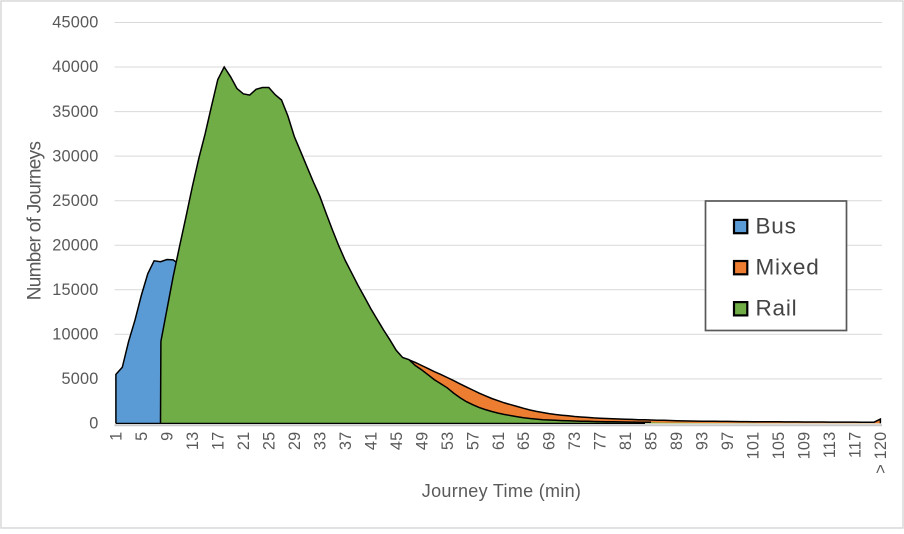  Describe the element at coordinates (550, 441) in the screenshot. I see `svg-text: 69` at that location.